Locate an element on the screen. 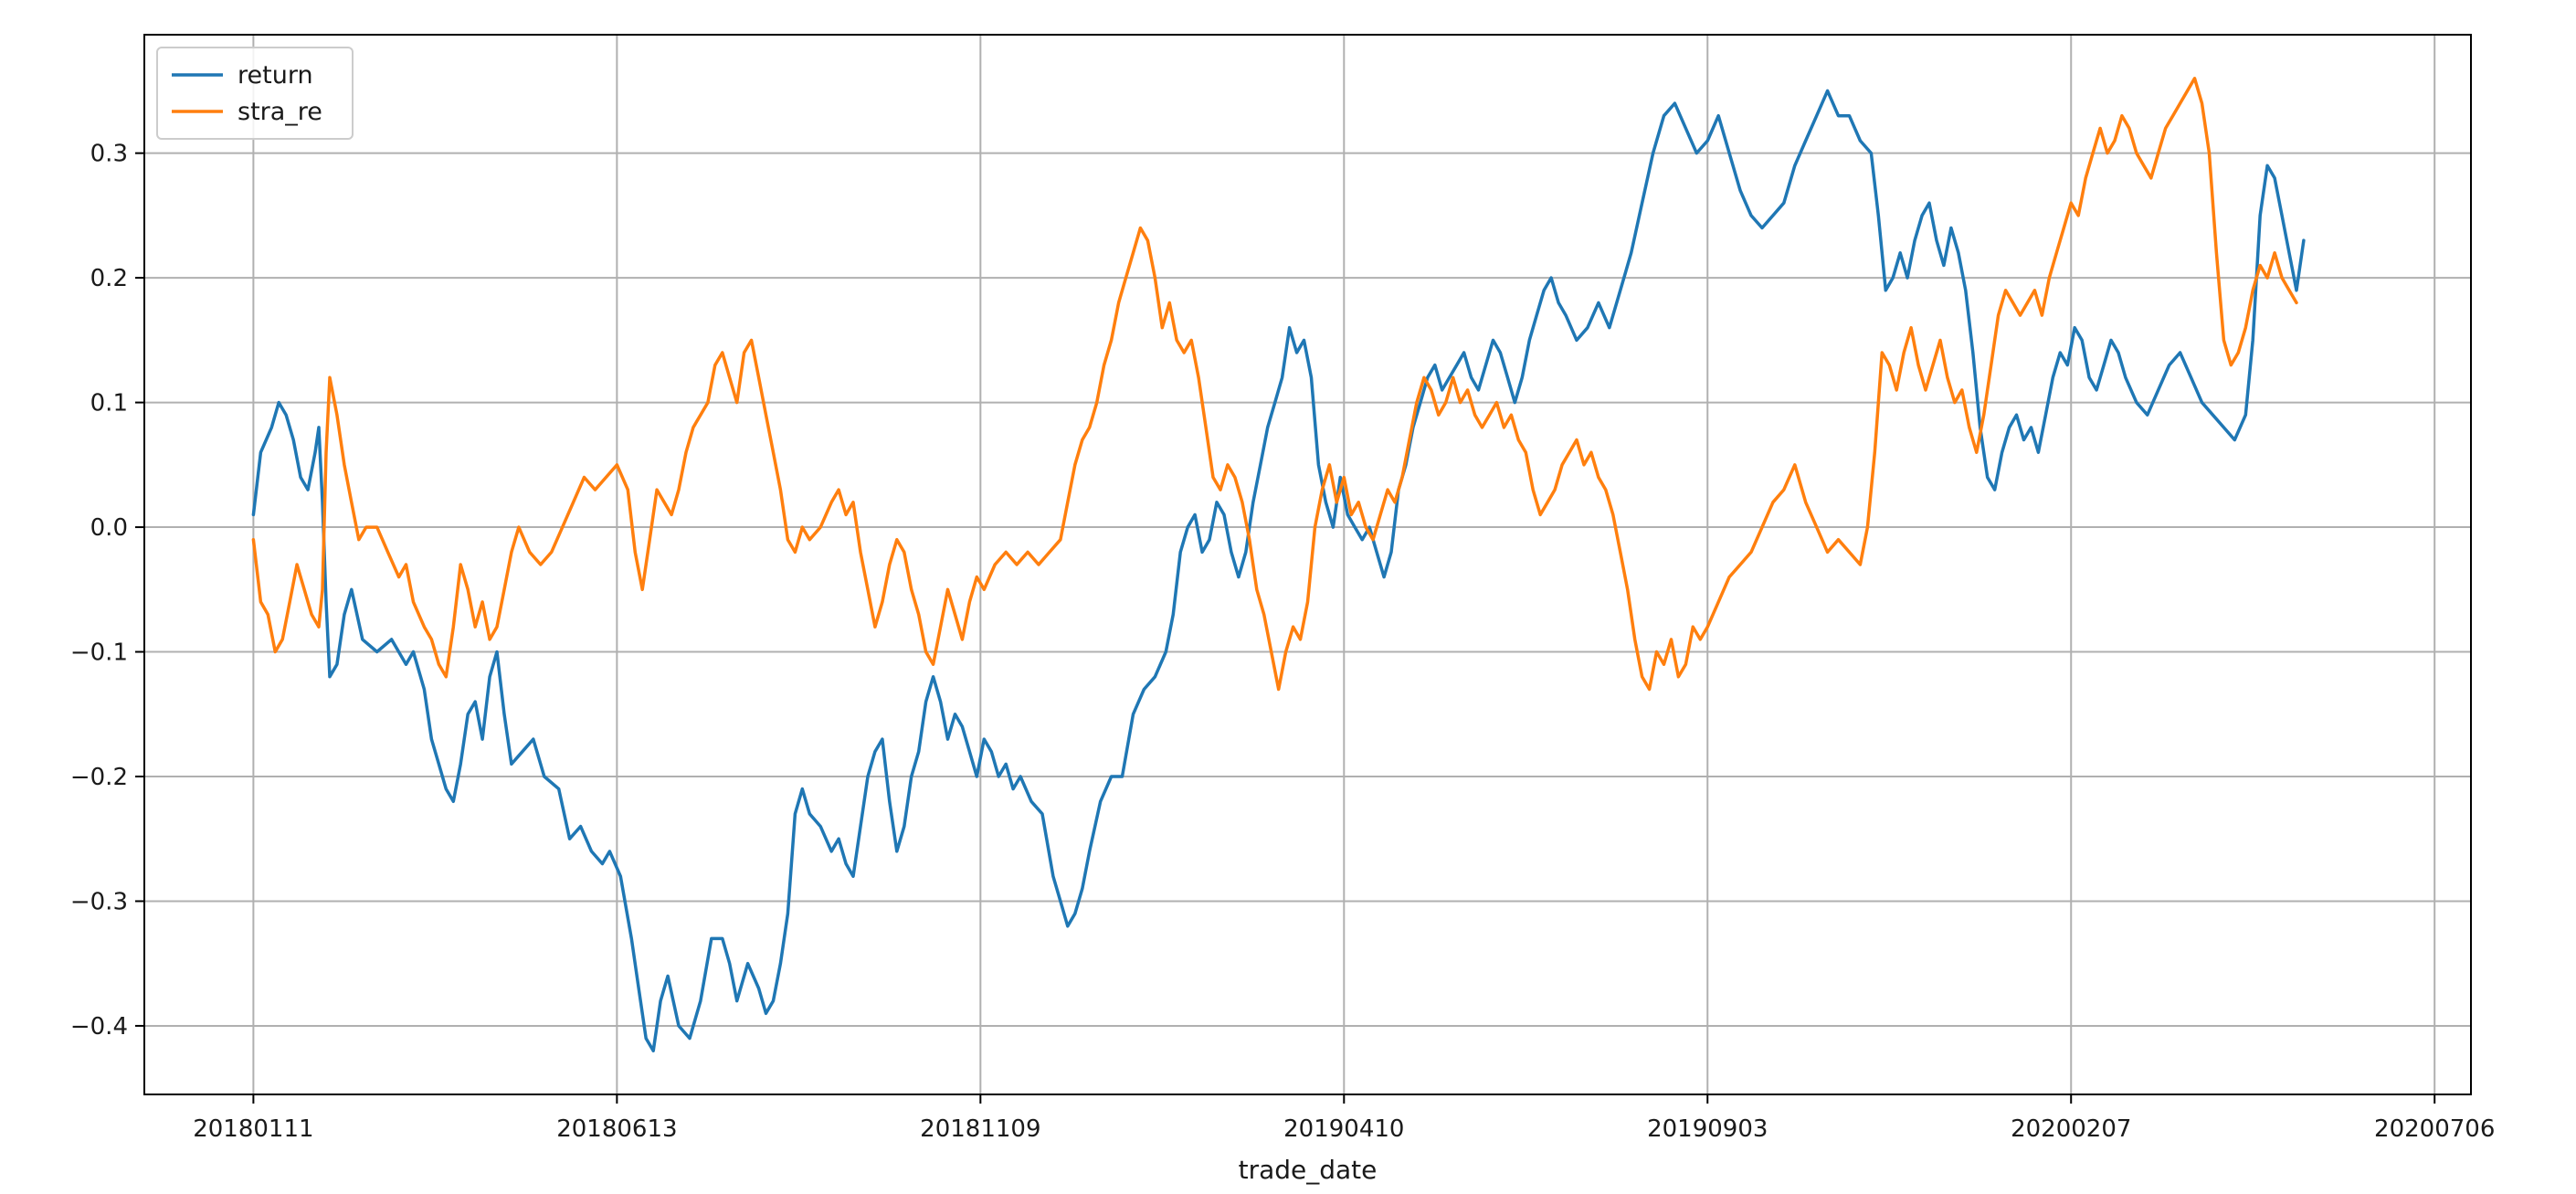 The height and width of the screenshot is (1194, 2576). x-tick-label: 20190410 is located at coordinates (1343, 1129).